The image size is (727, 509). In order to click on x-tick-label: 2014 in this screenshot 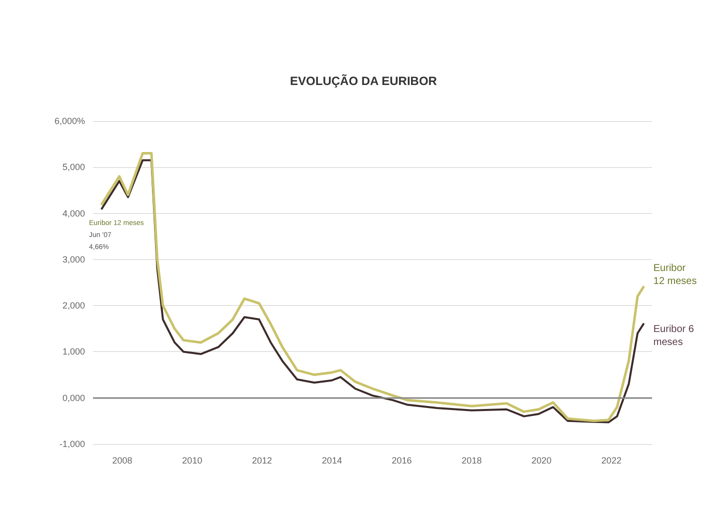, I will do `click(332, 461)`.